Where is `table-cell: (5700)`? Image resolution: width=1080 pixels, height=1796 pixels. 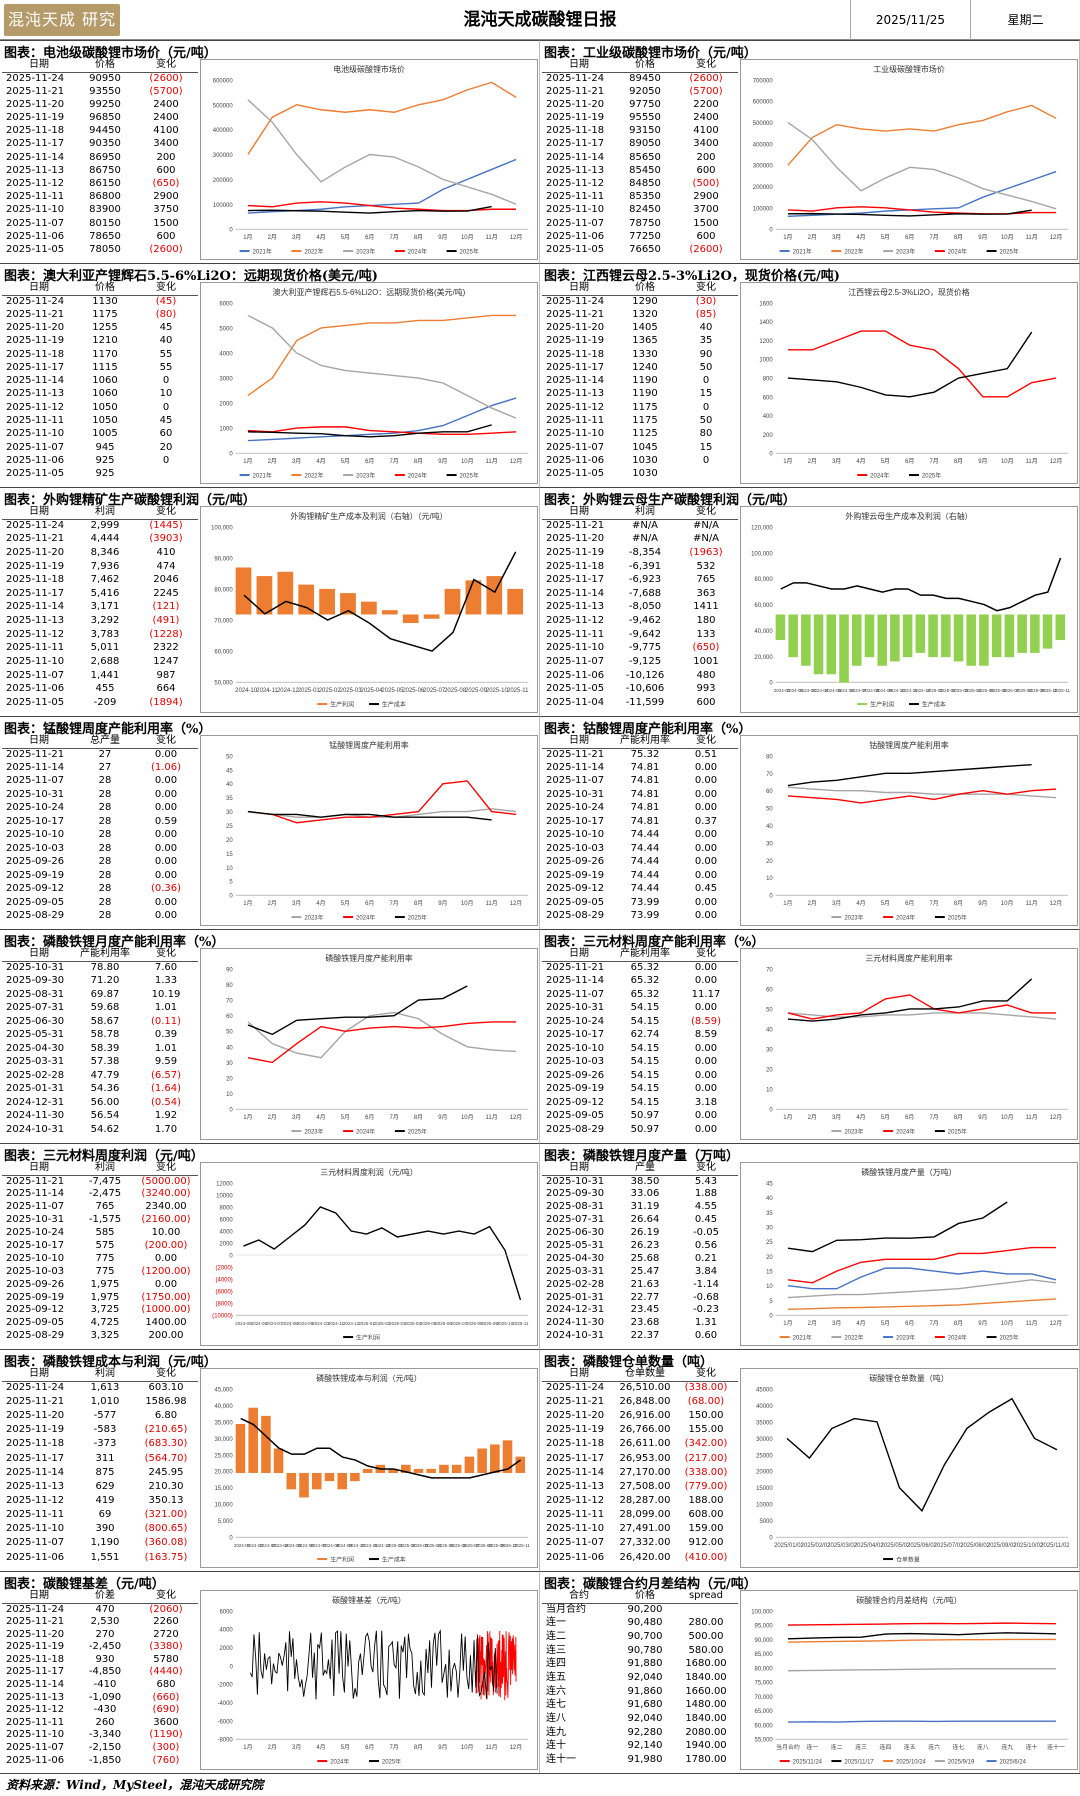
table-cell: (5700) is located at coordinates (166, 91).